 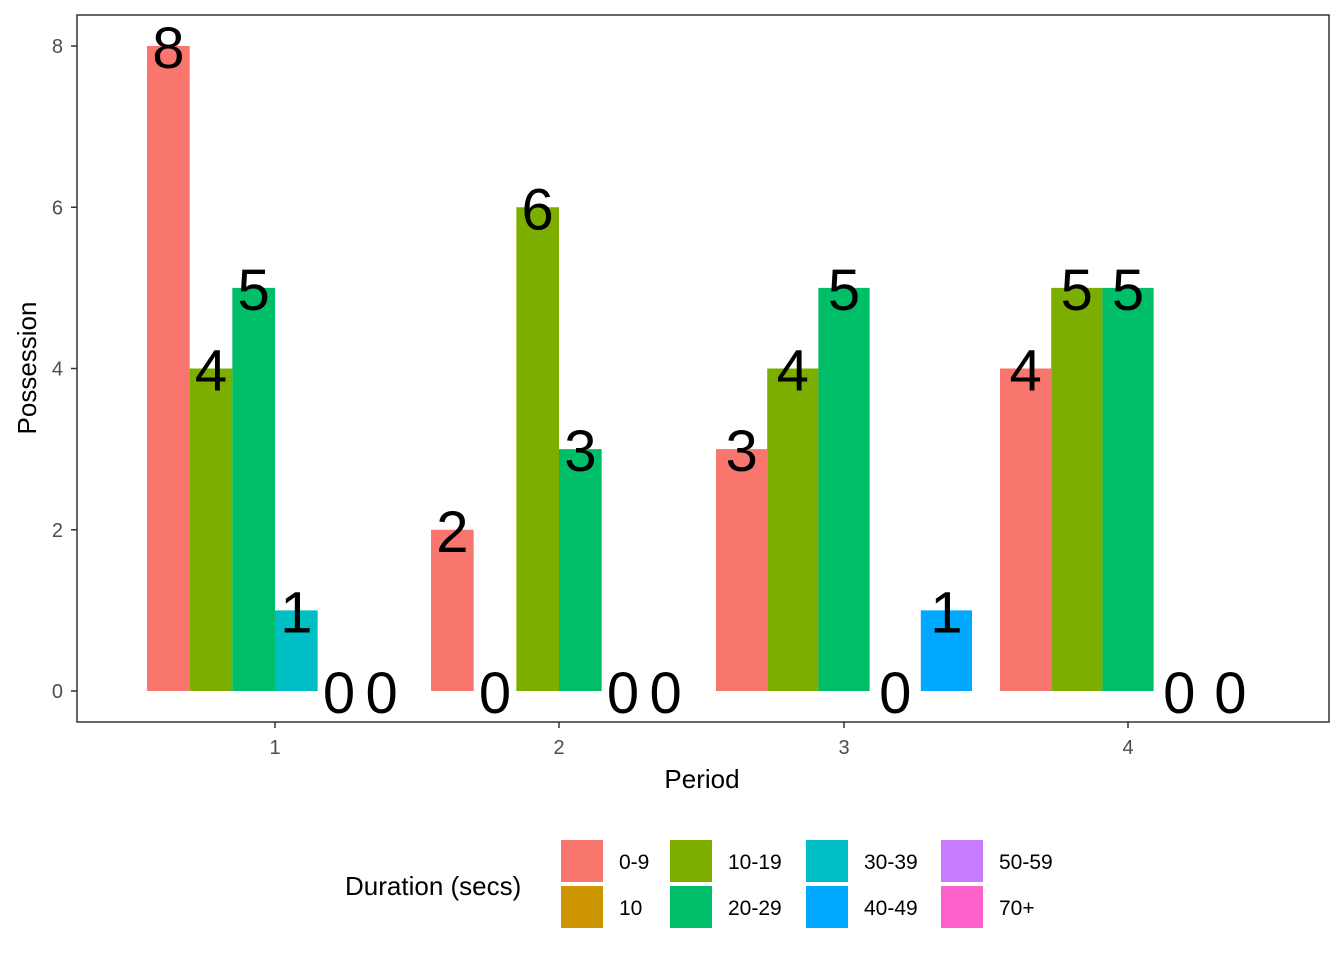 What do you see at coordinates (630, 908) in the screenshot?
I see `legend-label: 10` at bounding box center [630, 908].